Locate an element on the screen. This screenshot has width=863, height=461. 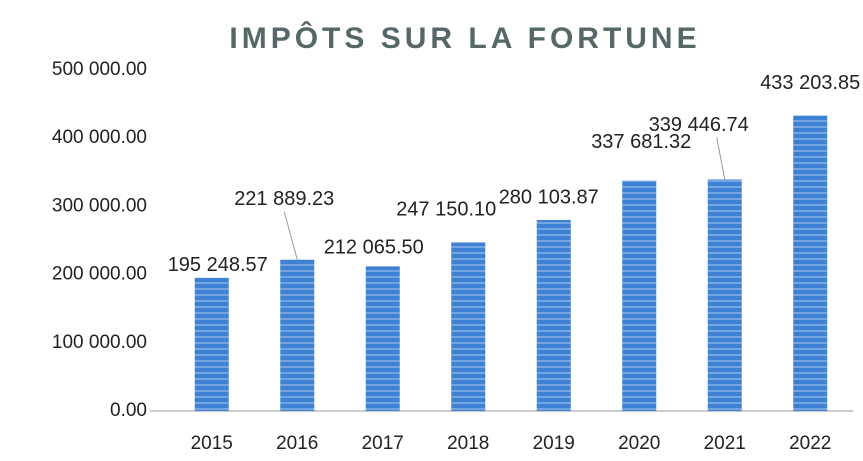
data-label: 339 446.74 is located at coordinates (699, 125).